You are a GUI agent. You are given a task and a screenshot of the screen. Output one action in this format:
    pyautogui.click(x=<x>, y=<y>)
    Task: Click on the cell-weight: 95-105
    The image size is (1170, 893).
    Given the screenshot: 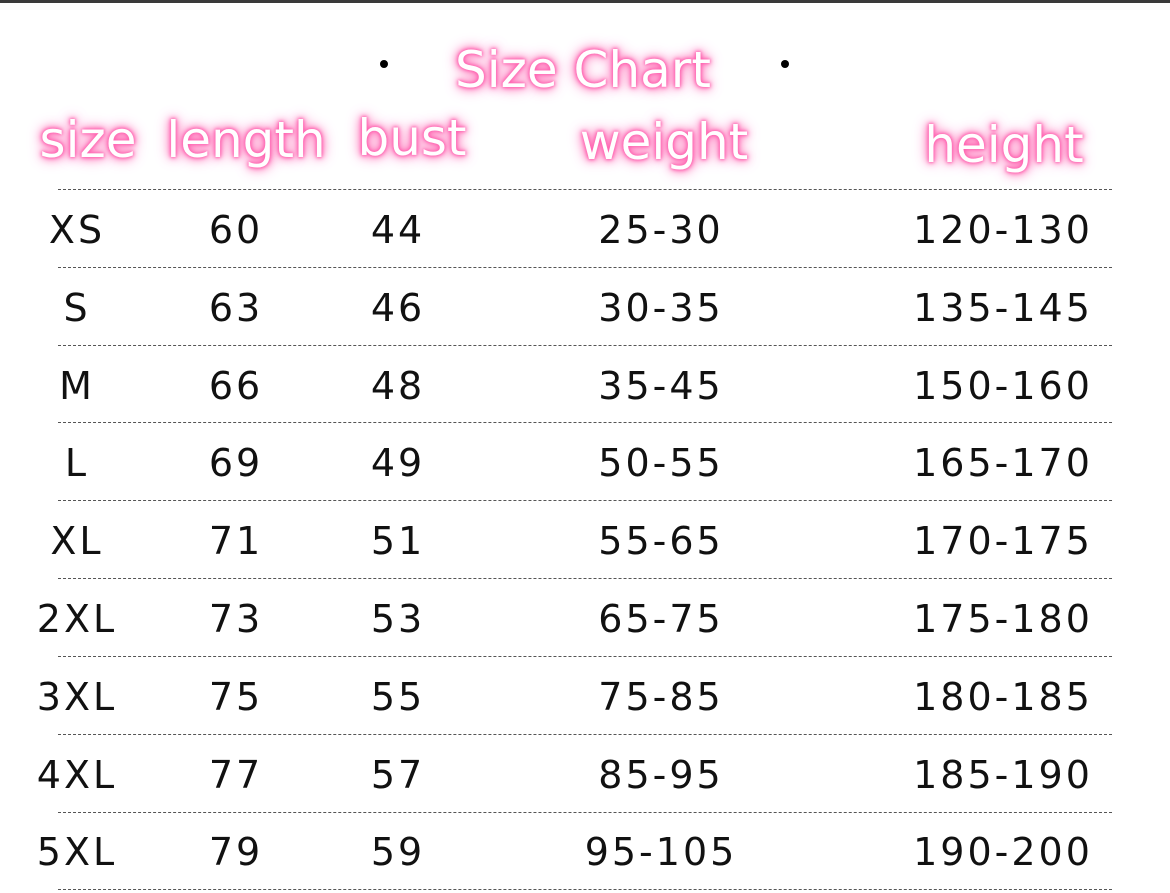 What is the action you would take?
    pyautogui.click(x=661, y=852)
    